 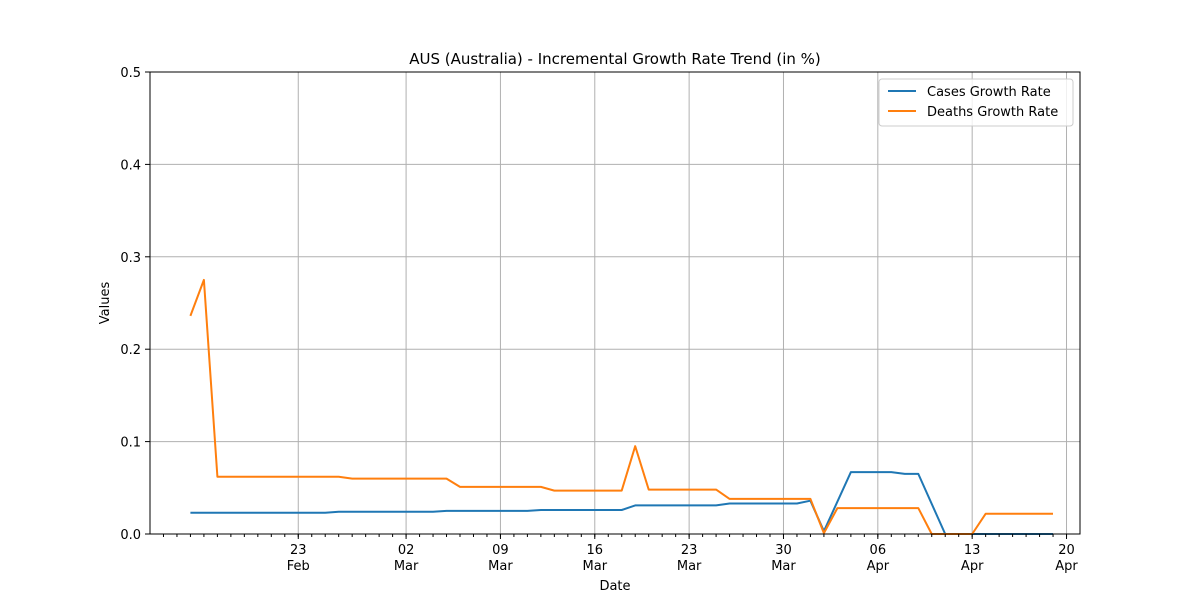 What do you see at coordinates (130, 535) in the screenshot?
I see `y-tick-label: 0.0` at bounding box center [130, 535].